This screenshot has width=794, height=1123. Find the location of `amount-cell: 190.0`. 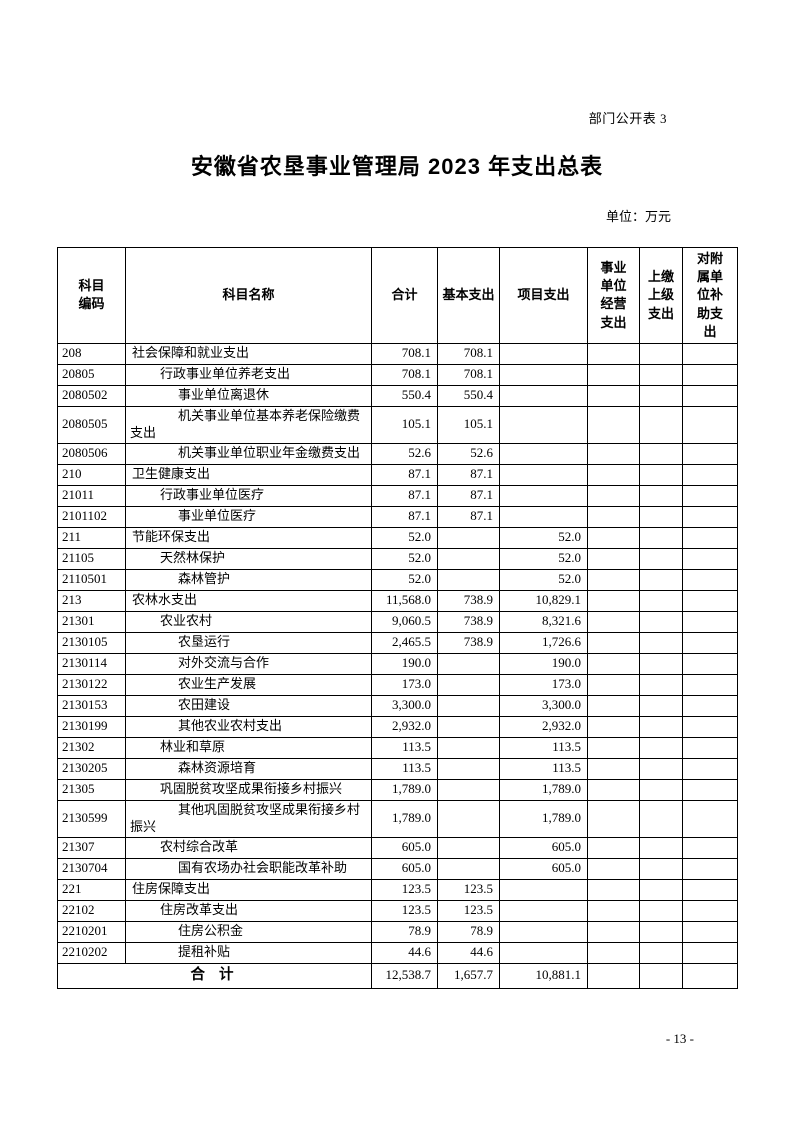

amount-cell: 190.0 is located at coordinates (543, 663).